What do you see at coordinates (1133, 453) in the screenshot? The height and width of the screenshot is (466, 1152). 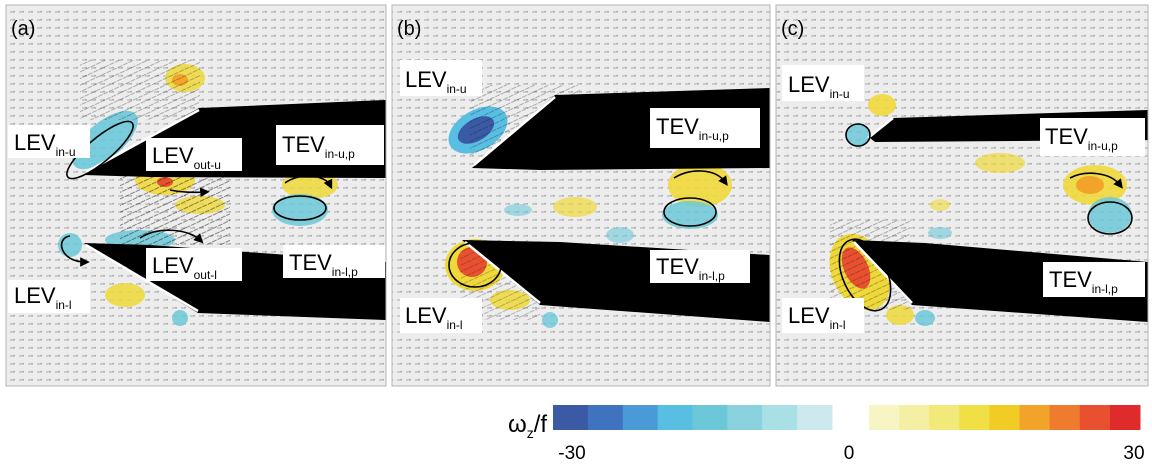 I see `colorbar-tick-max: 30` at bounding box center [1133, 453].